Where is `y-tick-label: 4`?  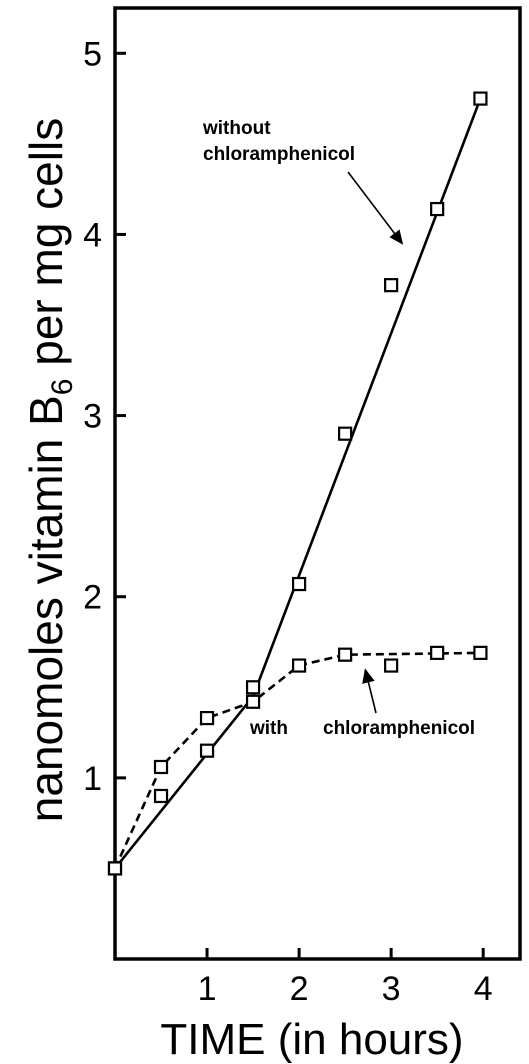
y-tick-label: 4 is located at coordinates (92, 235).